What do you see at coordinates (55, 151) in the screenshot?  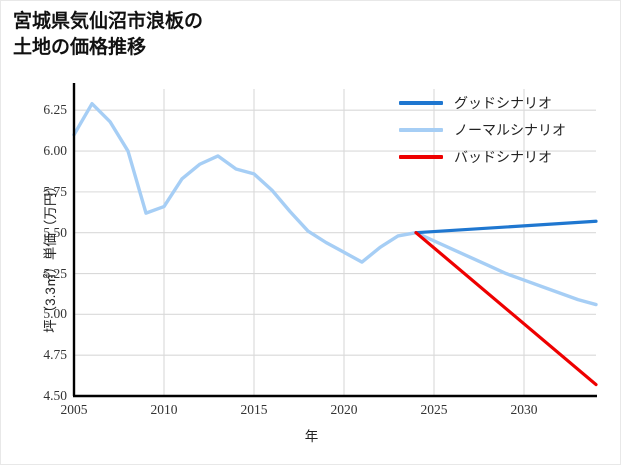 I see `y-tick-label: 6.00` at bounding box center [55, 151].